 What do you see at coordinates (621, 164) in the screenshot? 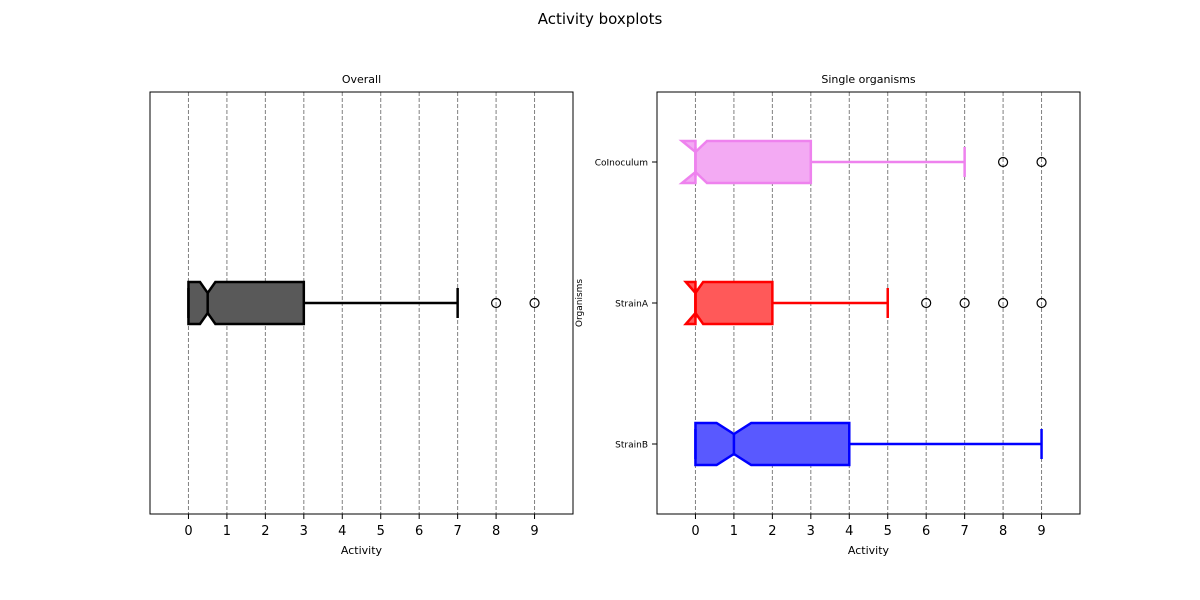
I see `y-tick-label: CoInoculum` at bounding box center [621, 164].